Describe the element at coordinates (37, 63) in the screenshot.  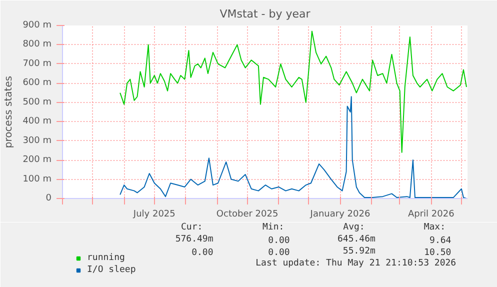
I see `y-tick-label: 700 m` at that location.